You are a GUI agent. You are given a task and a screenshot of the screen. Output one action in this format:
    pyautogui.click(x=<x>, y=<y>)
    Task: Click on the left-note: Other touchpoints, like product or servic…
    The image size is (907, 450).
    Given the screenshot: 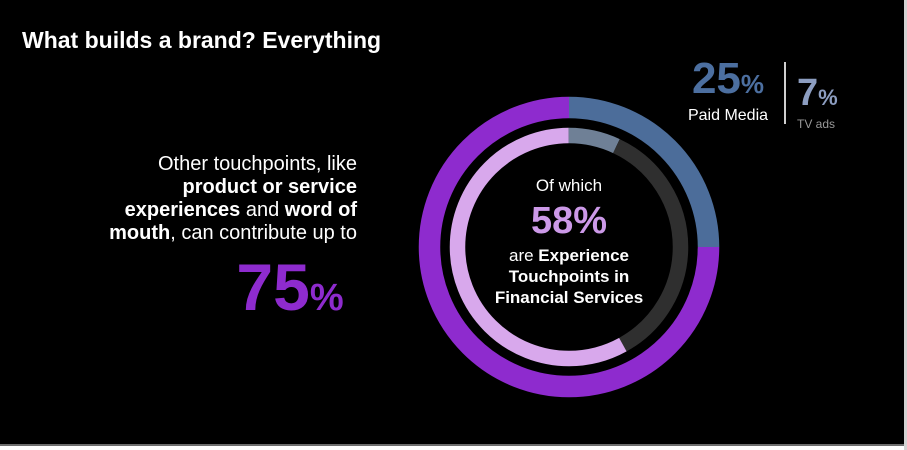 What is the action you would take?
    pyautogui.click(x=217, y=199)
    